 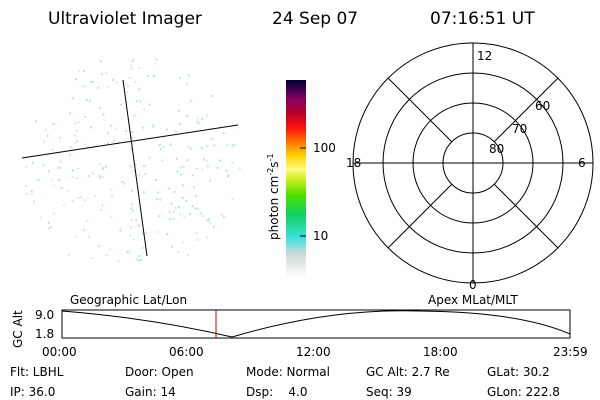 What do you see at coordinates (125, 19) in the screenshot?
I see `title: Ultraviolet Imager` at bounding box center [125, 19].